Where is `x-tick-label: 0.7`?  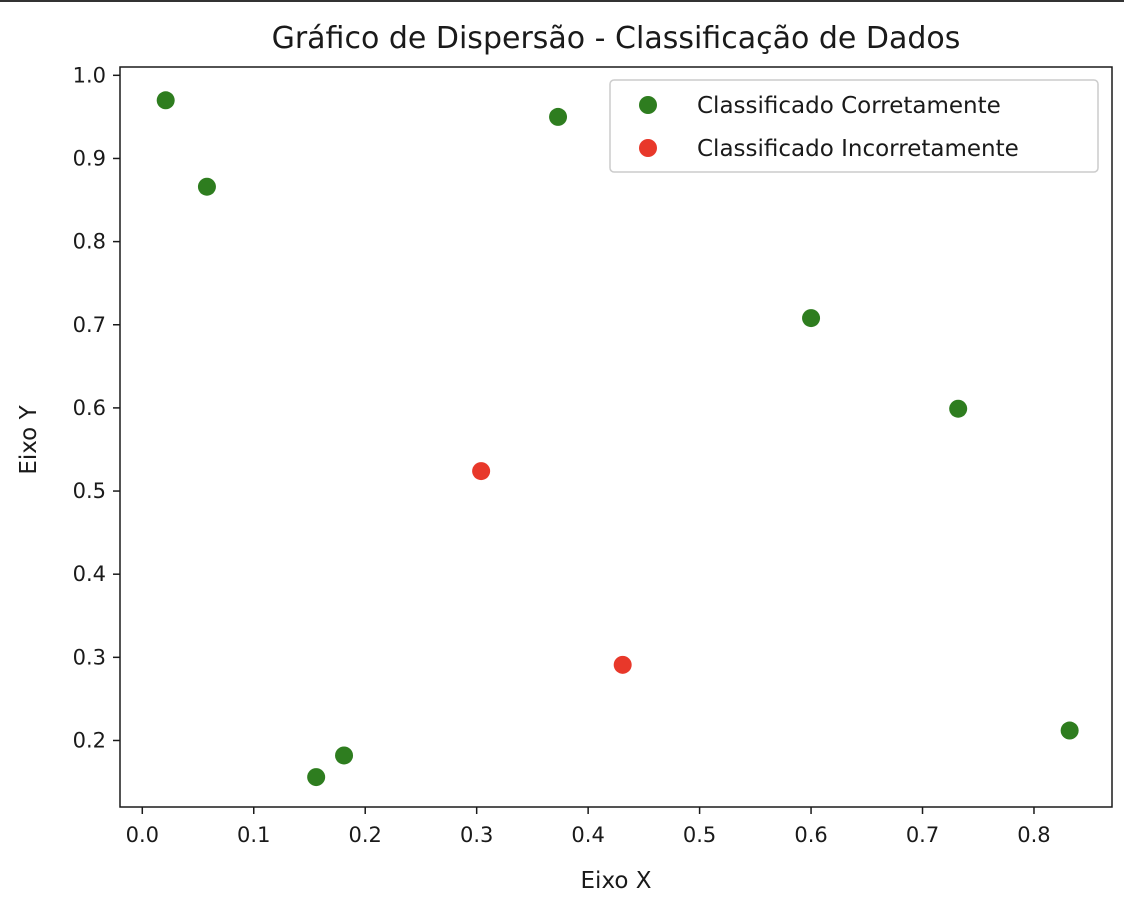 x-tick-label: 0.7 is located at coordinates (922, 835).